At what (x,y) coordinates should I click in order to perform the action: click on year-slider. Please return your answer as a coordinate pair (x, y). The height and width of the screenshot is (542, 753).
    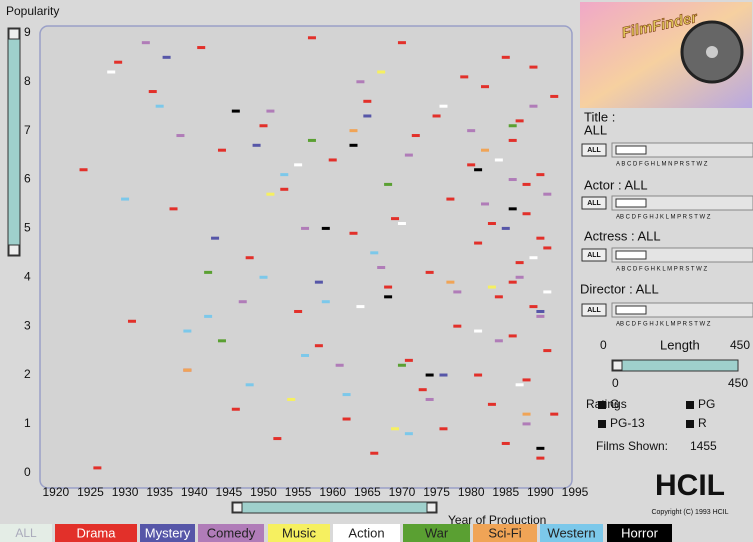
    Looking at the image, I should click on (334, 507).